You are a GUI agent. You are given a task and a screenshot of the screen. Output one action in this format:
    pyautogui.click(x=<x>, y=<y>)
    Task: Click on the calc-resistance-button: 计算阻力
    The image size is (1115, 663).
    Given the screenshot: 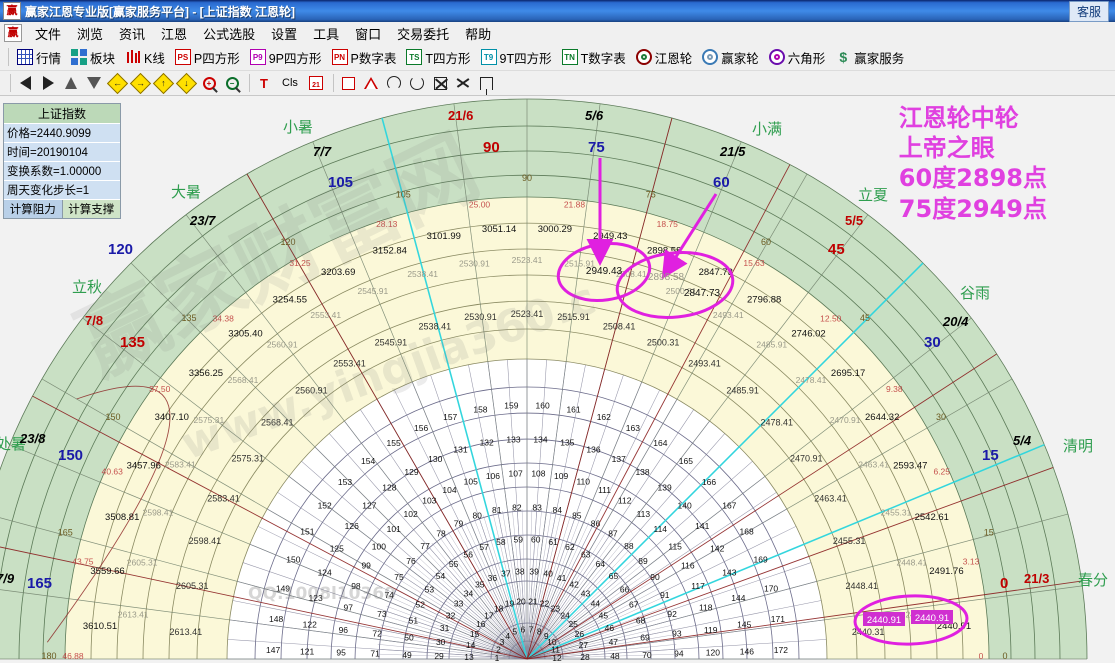 What is the action you would take?
    pyautogui.click(x=33, y=209)
    